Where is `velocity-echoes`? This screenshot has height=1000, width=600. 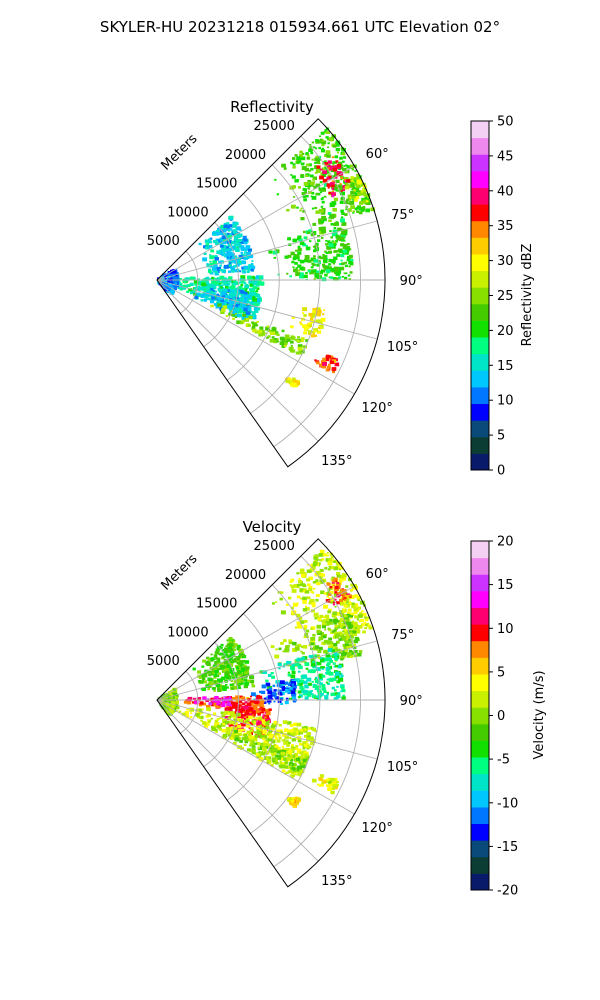
velocity-echoes is located at coordinates (265, 678).